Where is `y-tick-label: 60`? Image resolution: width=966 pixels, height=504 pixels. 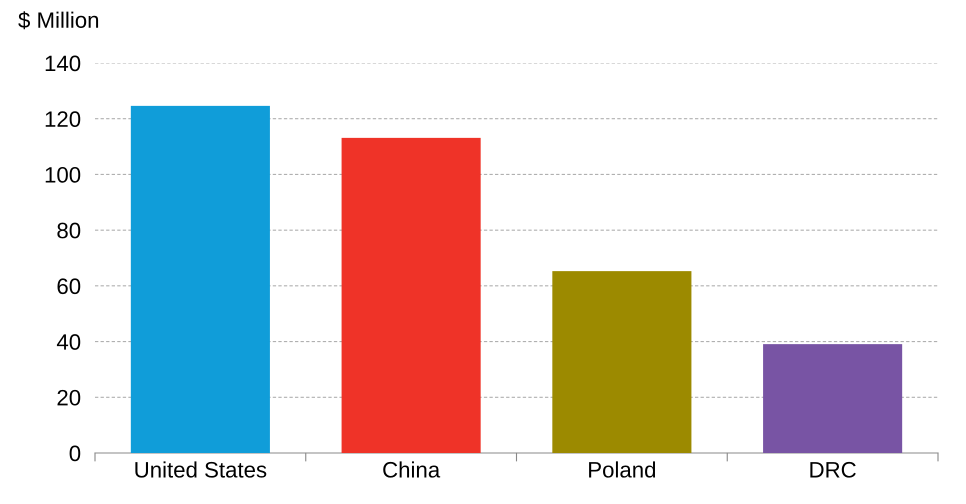
y-tick-label: 60 is located at coordinates (69, 286).